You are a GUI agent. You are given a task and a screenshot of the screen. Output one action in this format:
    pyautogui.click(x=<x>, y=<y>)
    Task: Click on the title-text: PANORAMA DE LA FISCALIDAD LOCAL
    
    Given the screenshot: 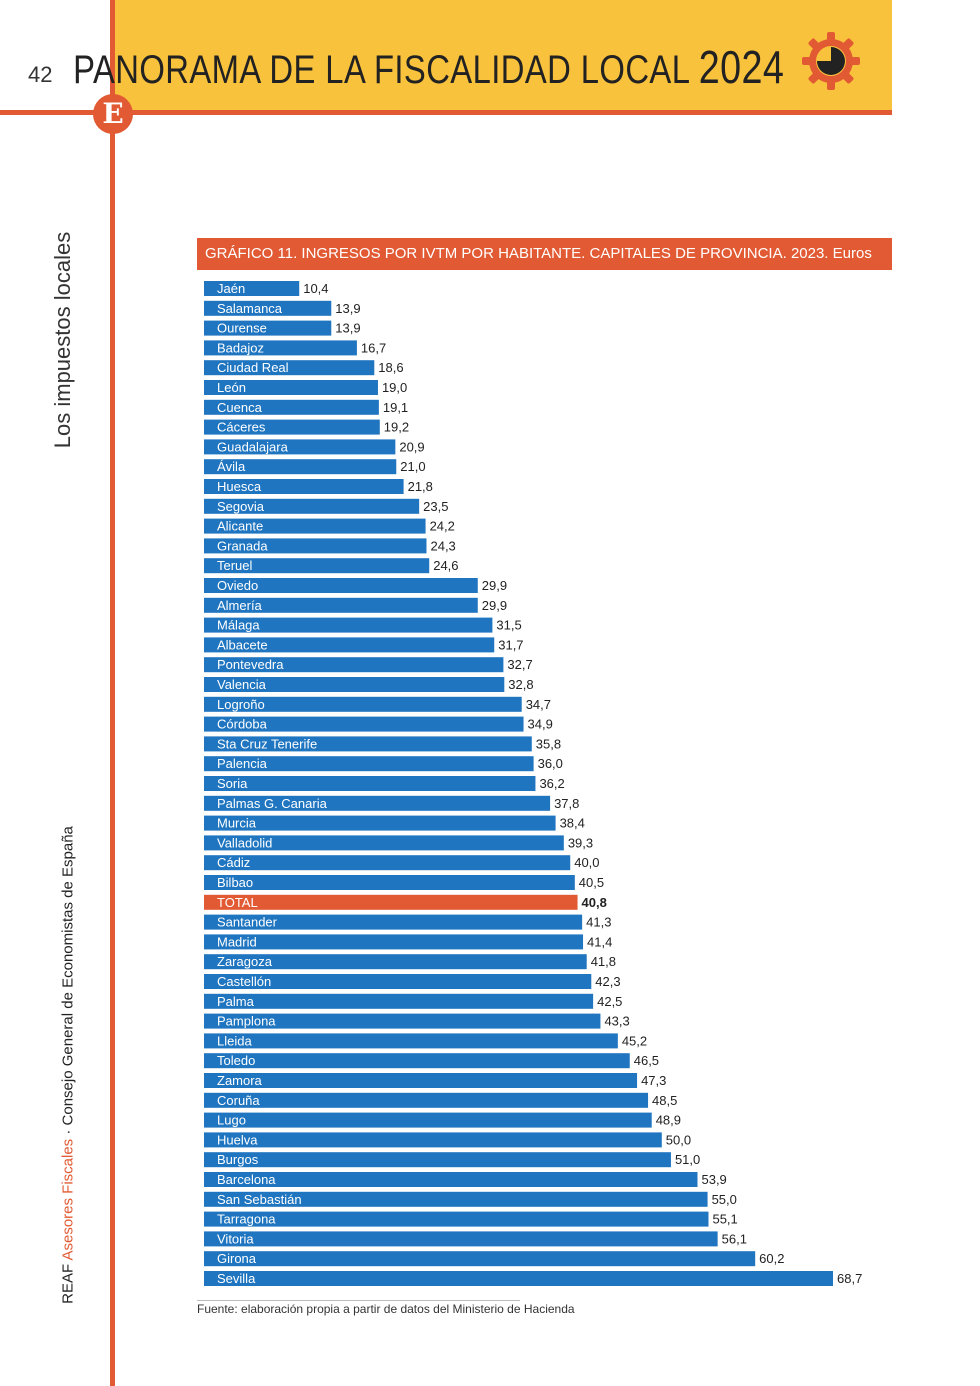 What is the action you would take?
    pyautogui.click(x=380, y=70)
    